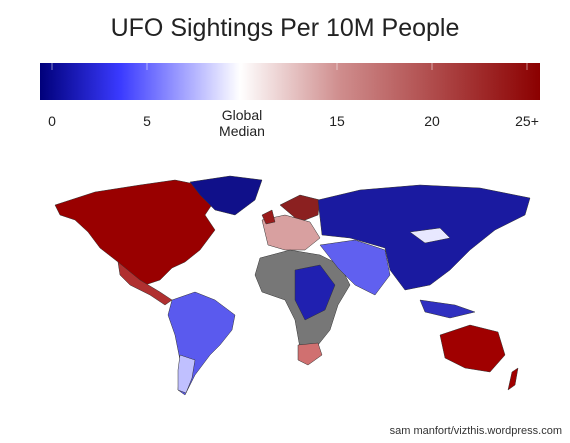  I want to click on map-title: UFO Sightings Per 10M People, so click(285, 28).